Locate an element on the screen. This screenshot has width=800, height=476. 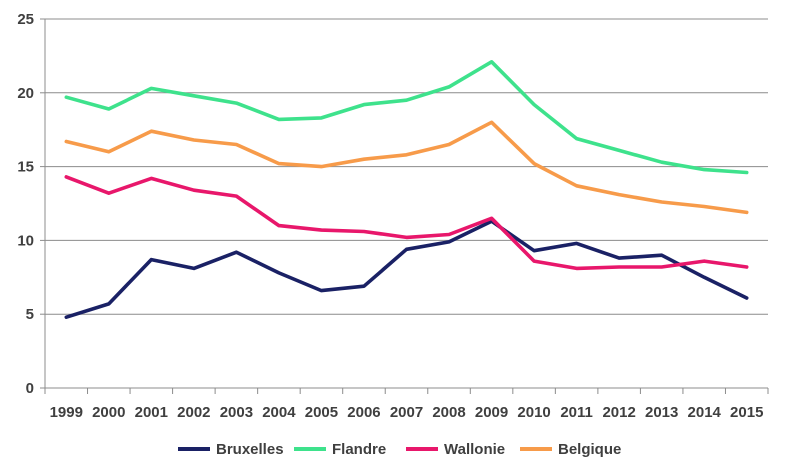
legend-item-flandre: Flandre is located at coordinates (340, 449).